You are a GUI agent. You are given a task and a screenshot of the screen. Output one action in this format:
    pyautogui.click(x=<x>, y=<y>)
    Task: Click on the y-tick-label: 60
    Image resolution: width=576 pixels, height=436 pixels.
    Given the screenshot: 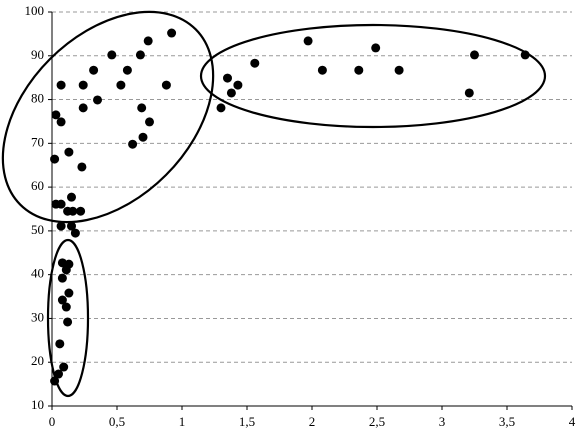 What is the action you would take?
    pyautogui.click(x=37, y=185)
    